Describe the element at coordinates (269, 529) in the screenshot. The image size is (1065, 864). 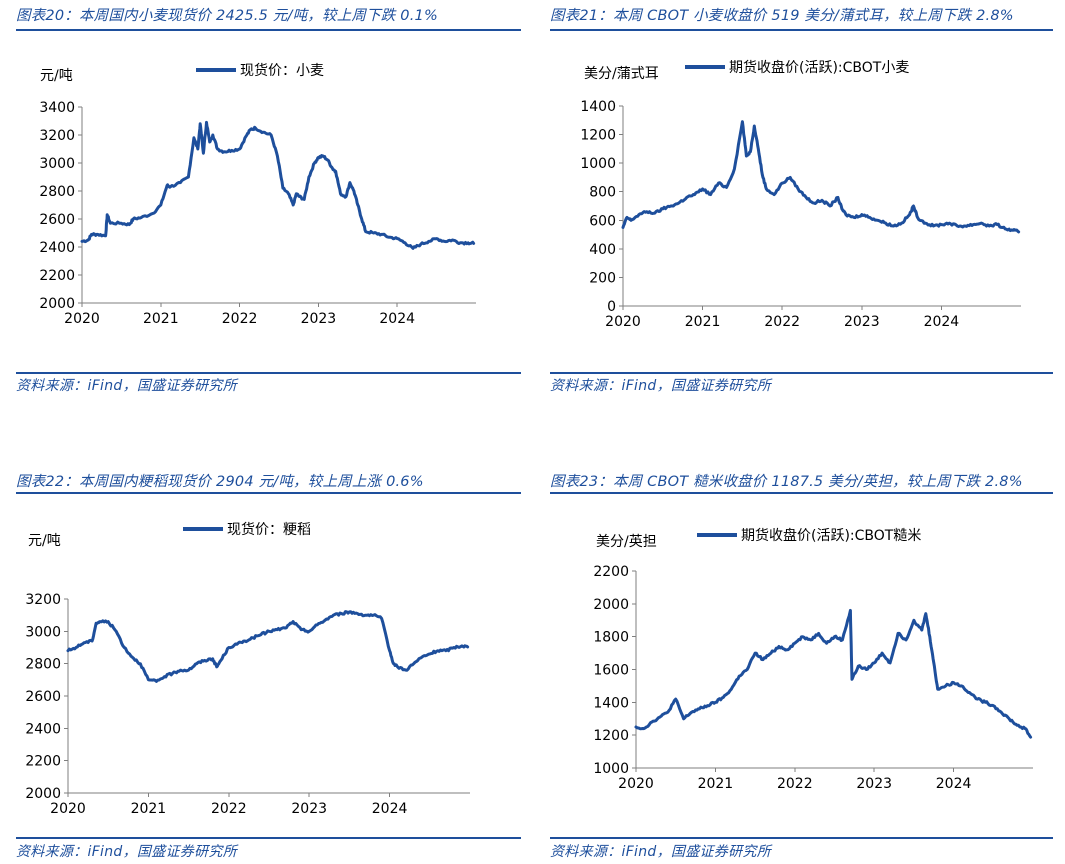
I see `legend-label: 现货价：粳稻` at that location.